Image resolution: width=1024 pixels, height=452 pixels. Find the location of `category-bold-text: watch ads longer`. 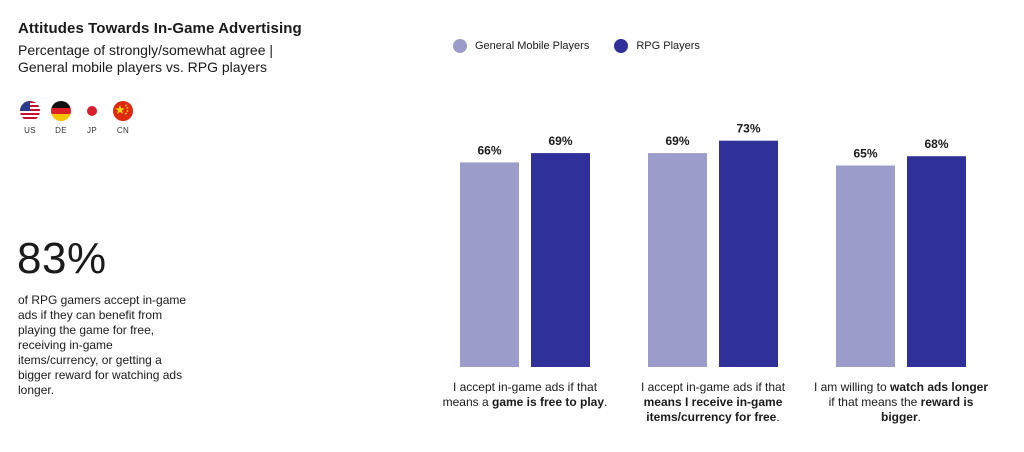

category-bold-text: watch ads longer is located at coordinates (939, 387).